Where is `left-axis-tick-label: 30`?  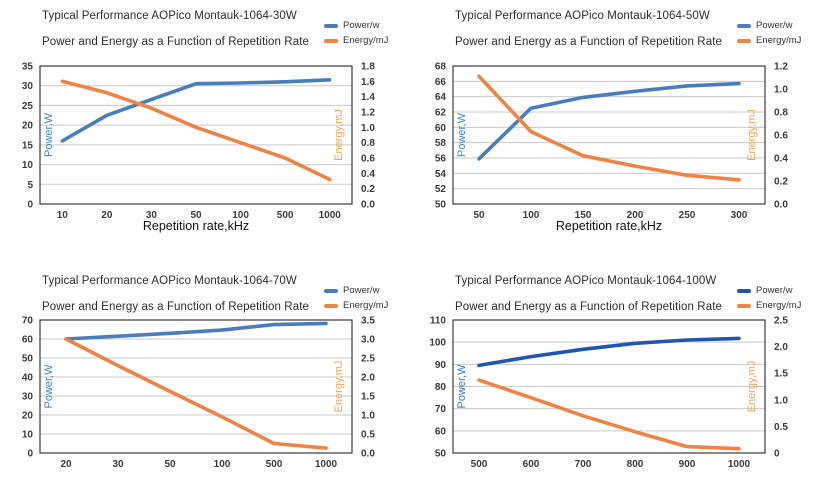 left-axis-tick-label: 30 is located at coordinates (28, 86).